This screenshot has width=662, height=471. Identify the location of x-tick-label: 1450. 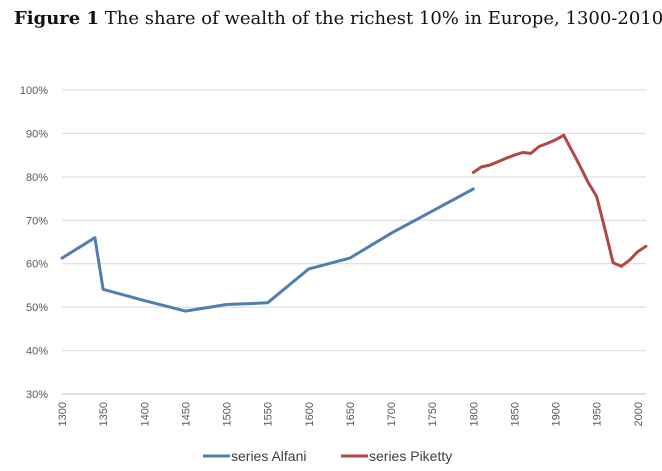
(186, 414).